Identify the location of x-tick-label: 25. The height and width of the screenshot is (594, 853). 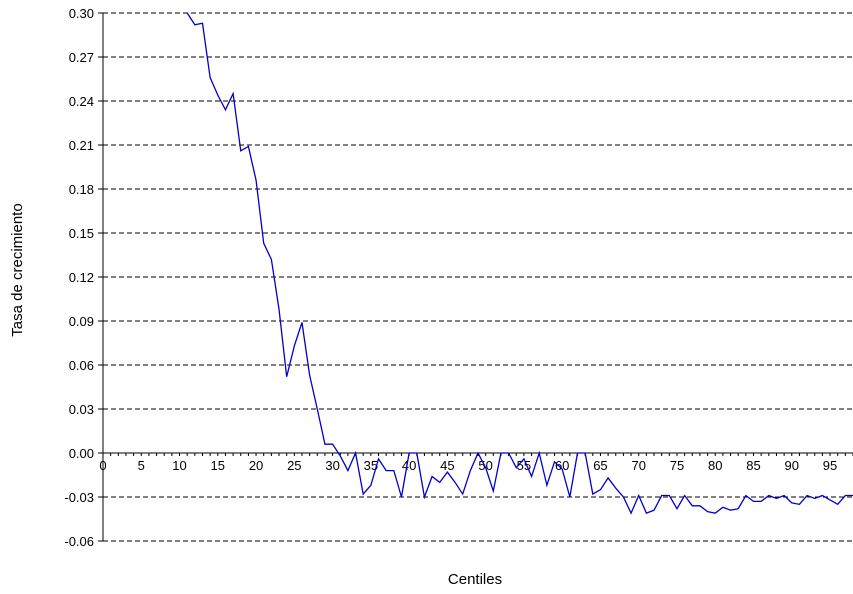
(294, 465).